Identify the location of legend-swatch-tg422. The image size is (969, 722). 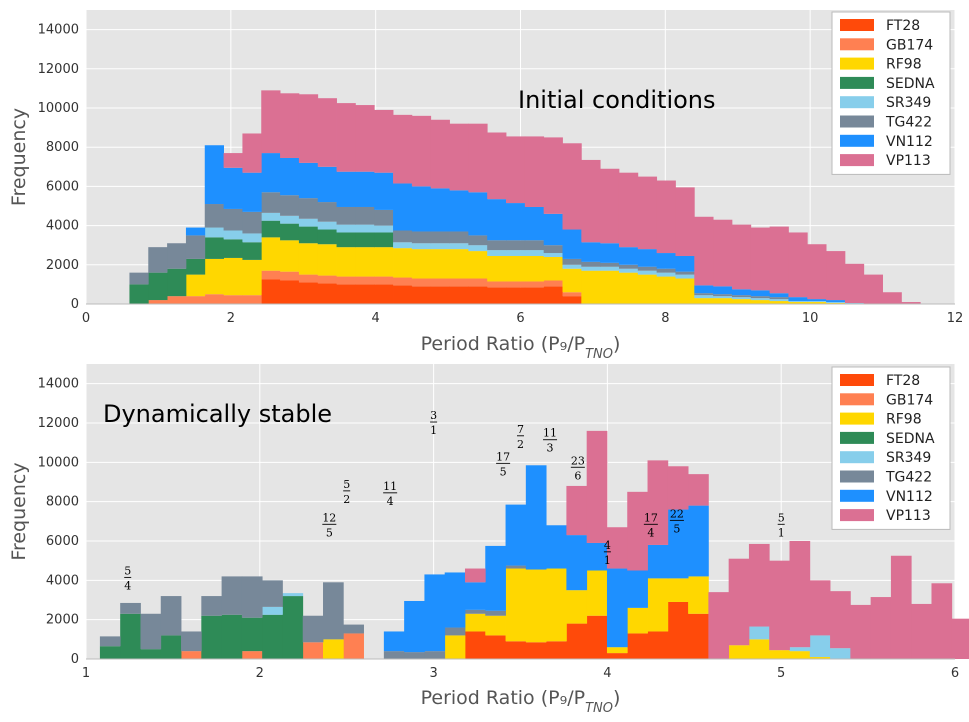
(857, 121).